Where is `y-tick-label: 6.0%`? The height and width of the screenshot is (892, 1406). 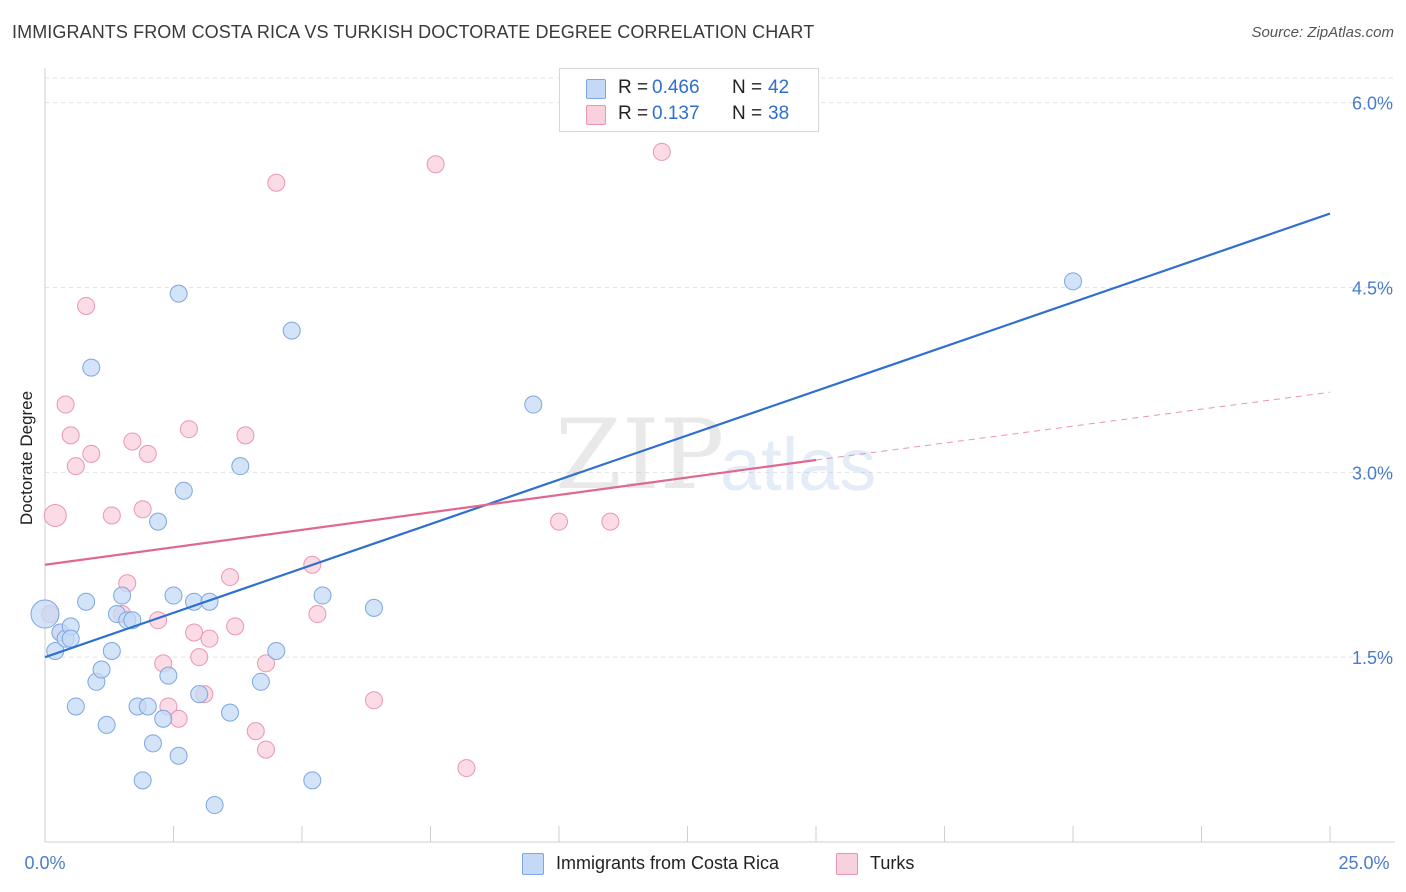 y-tick-label: 6.0% is located at coordinates (1372, 104).